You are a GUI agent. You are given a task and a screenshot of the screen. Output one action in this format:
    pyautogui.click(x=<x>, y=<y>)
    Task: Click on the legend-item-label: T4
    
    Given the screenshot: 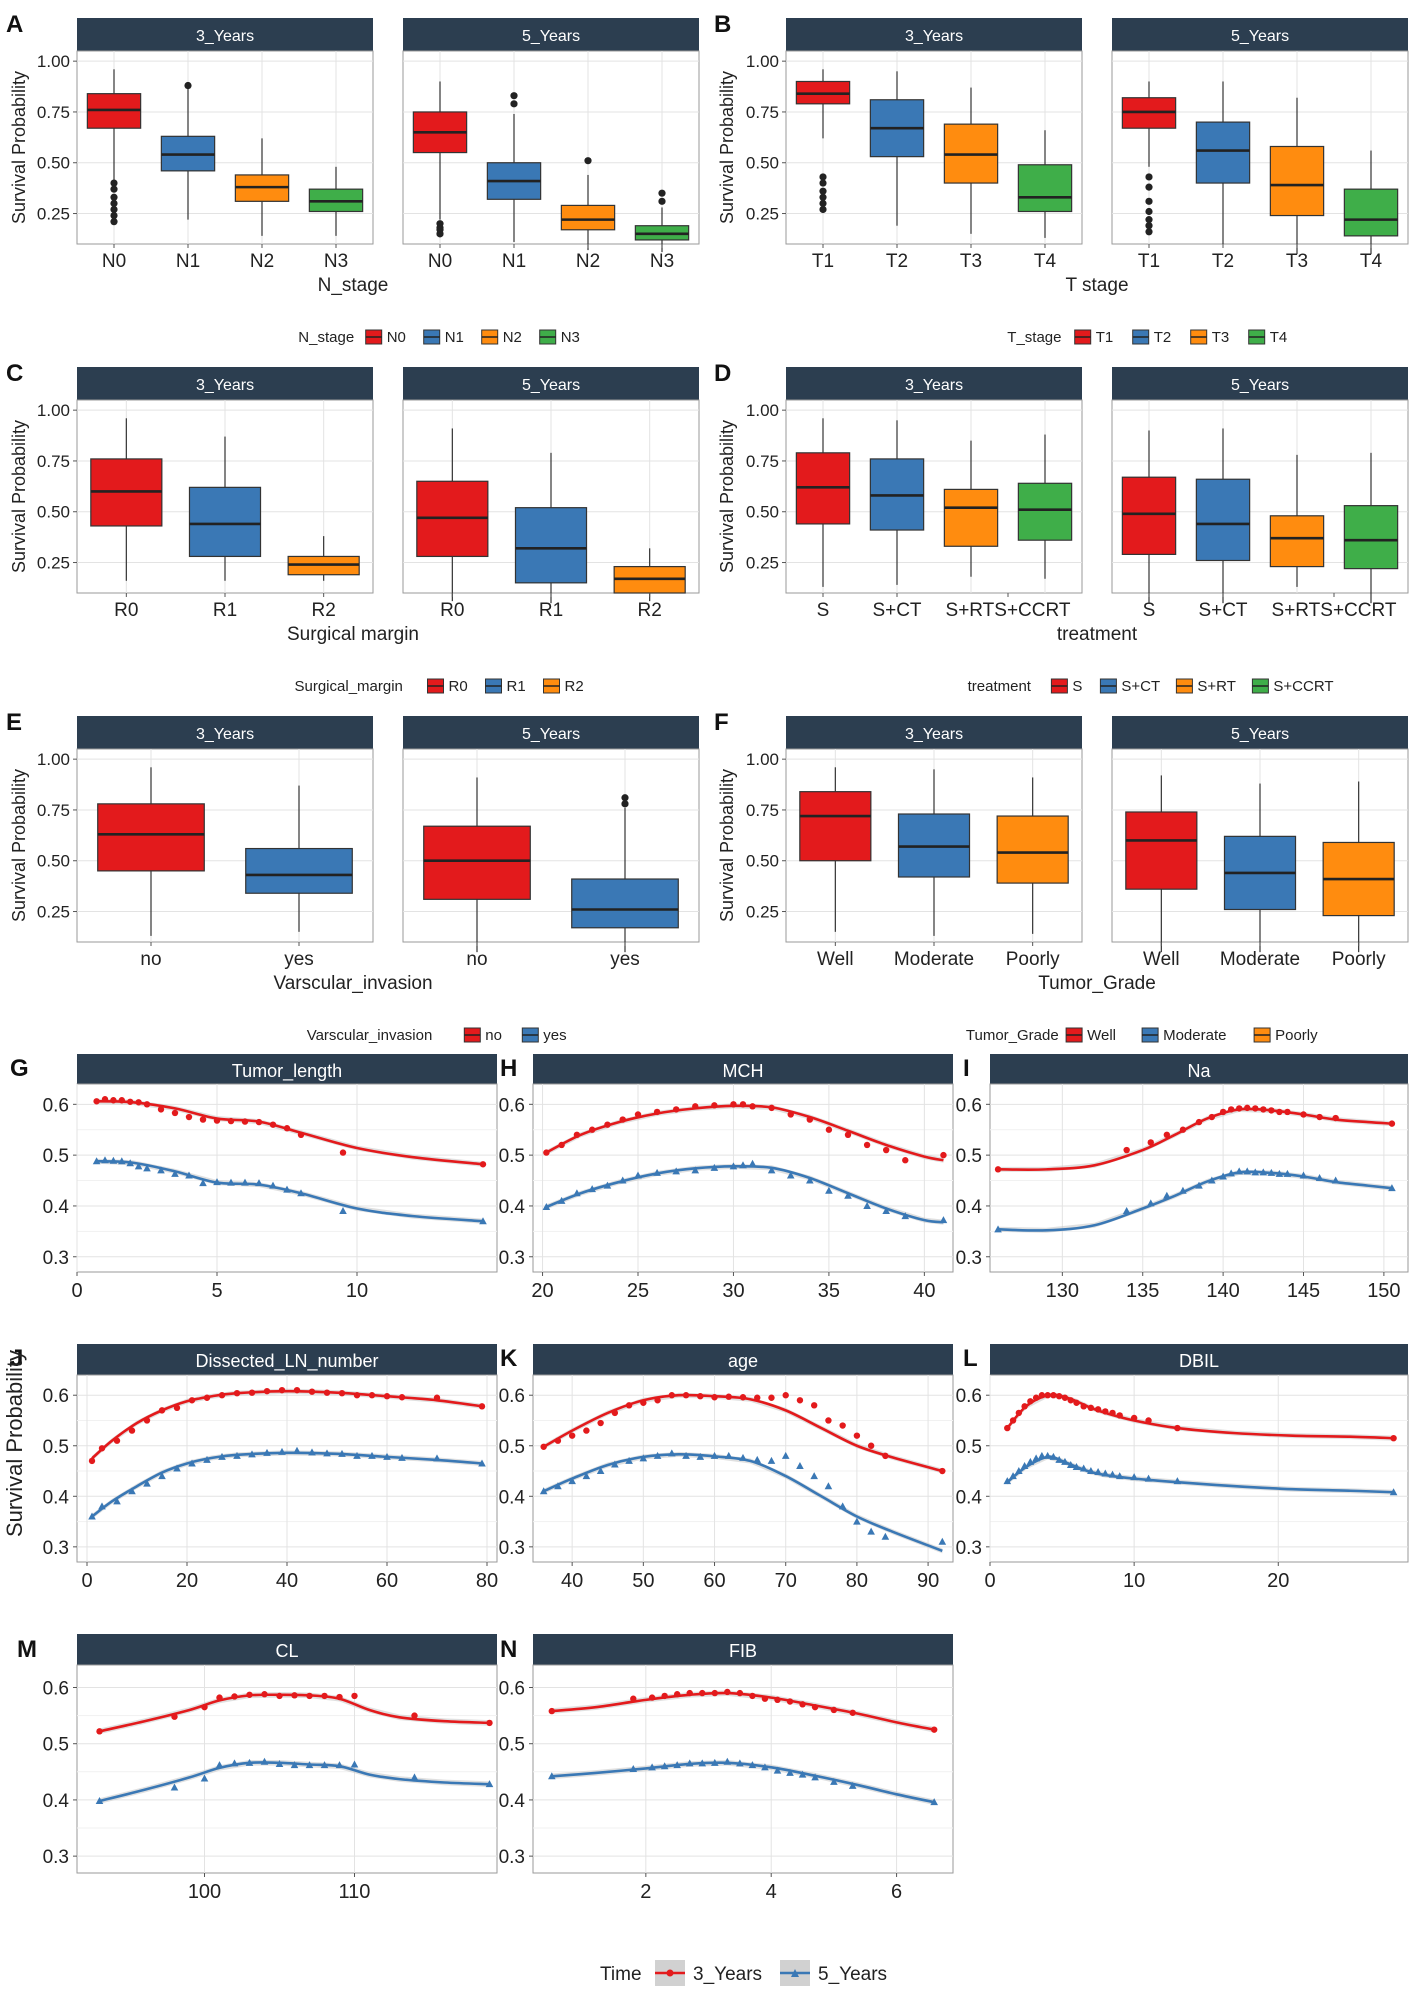 What is the action you would take?
    pyautogui.click(x=1279, y=337)
    